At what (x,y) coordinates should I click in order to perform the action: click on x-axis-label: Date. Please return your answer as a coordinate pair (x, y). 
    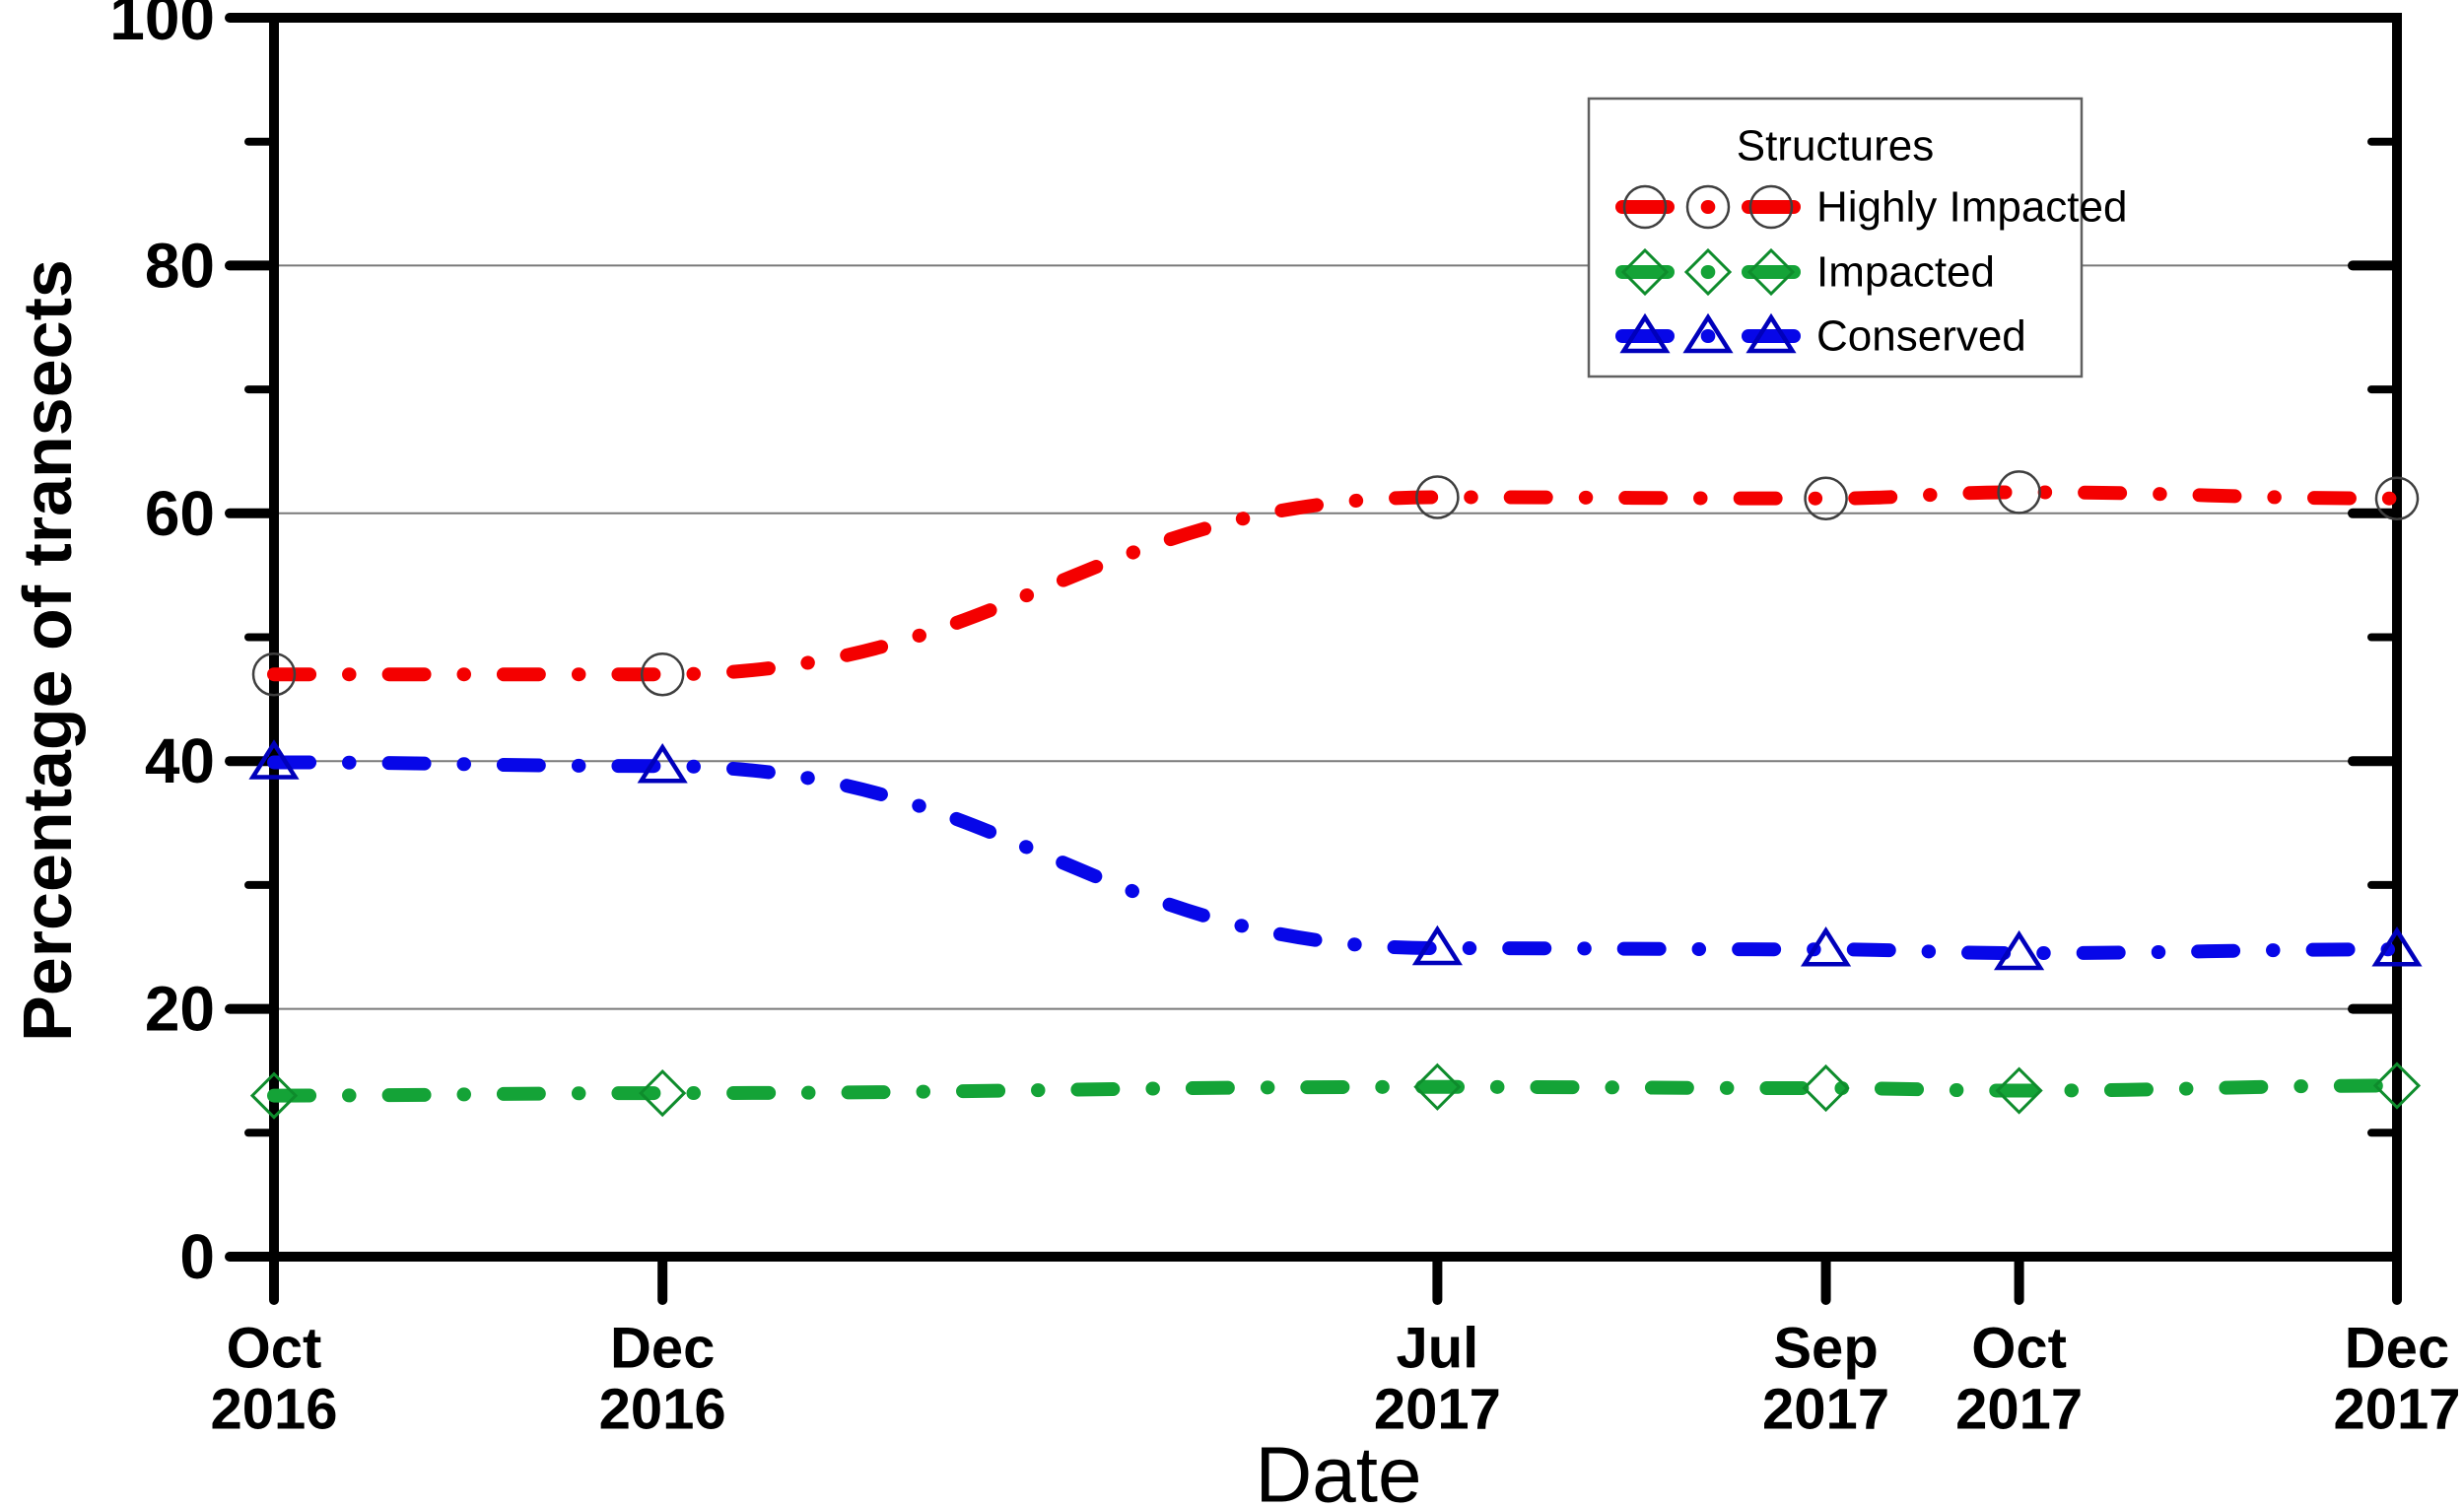
    Looking at the image, I should click on (1339, 1470).